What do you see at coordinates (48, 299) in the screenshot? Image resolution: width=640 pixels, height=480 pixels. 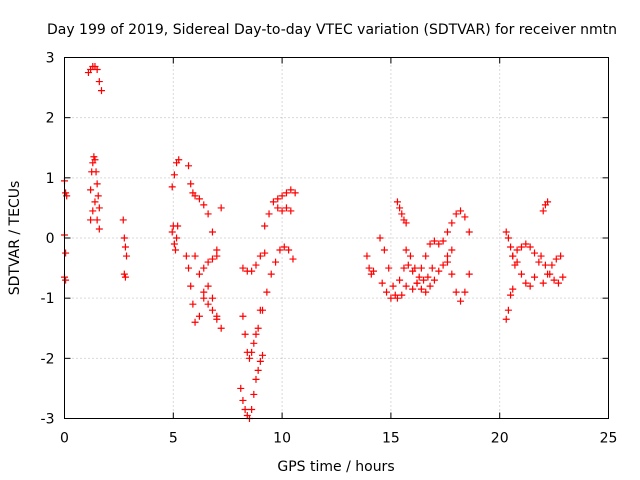 I see `y-tick-label: -1` at bounding box center [48, 299].